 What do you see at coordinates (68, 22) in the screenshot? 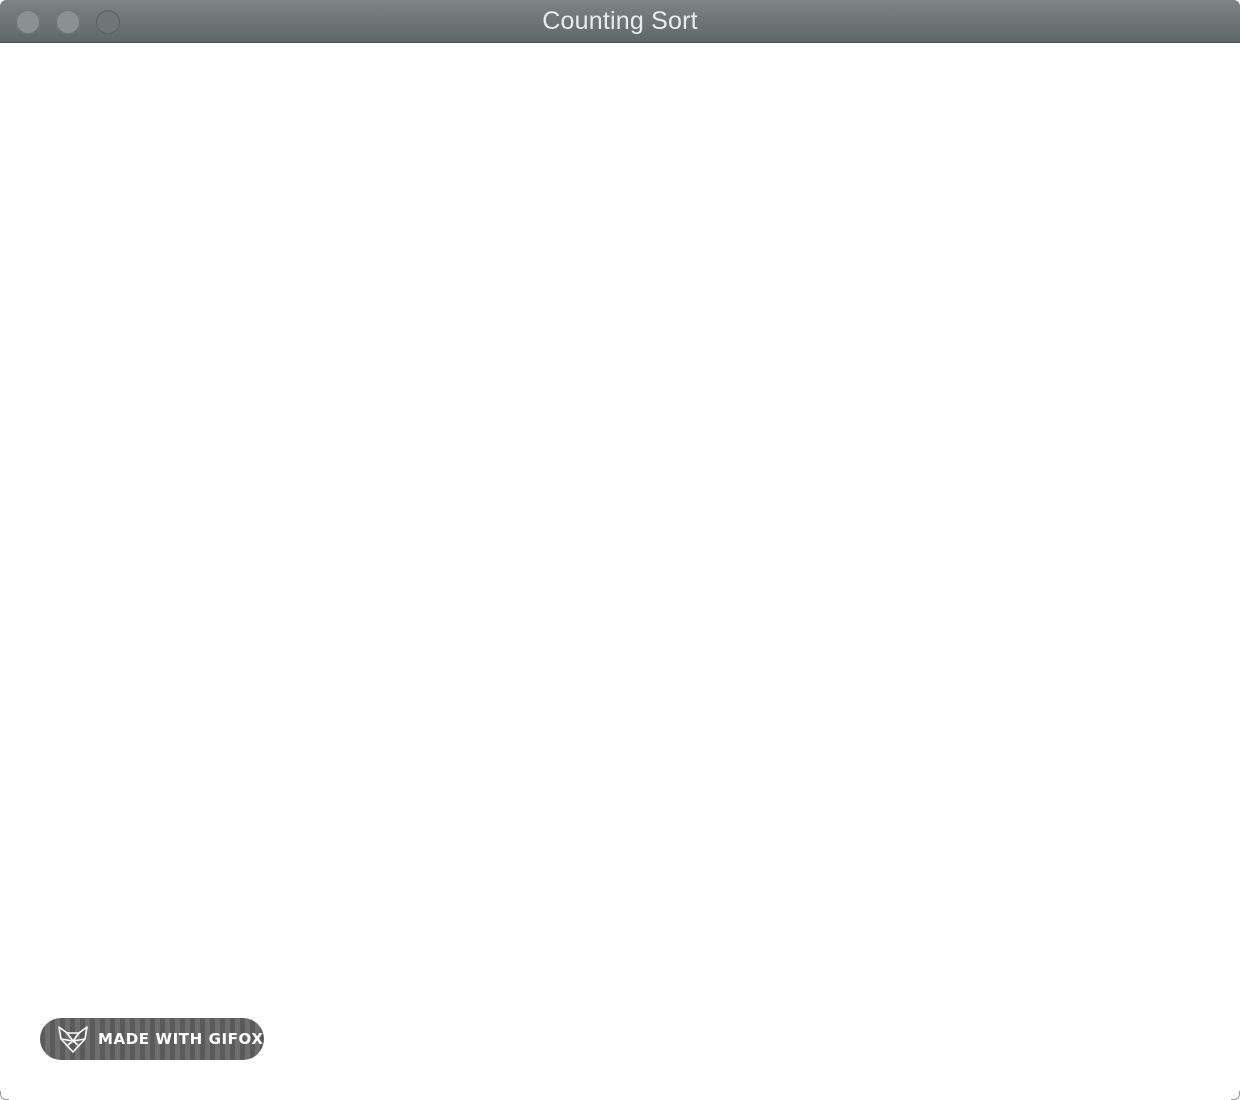
I see `minimize-window-button` at bounding box center [68, 22].